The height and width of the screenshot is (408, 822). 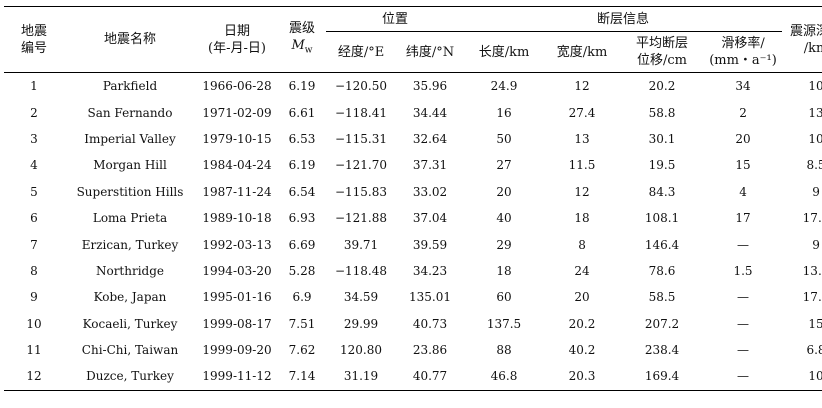 I want to click on cell-length: 60, so click(x=504, y=297).